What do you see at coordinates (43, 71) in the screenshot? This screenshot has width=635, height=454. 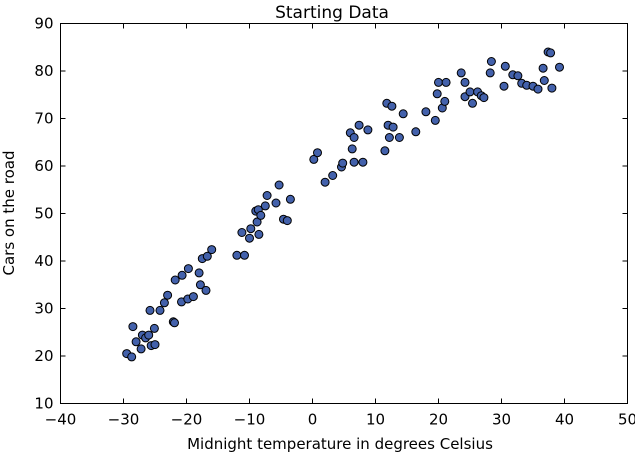 I see `y-tick-label: 80` at bounding box center [43, 71].